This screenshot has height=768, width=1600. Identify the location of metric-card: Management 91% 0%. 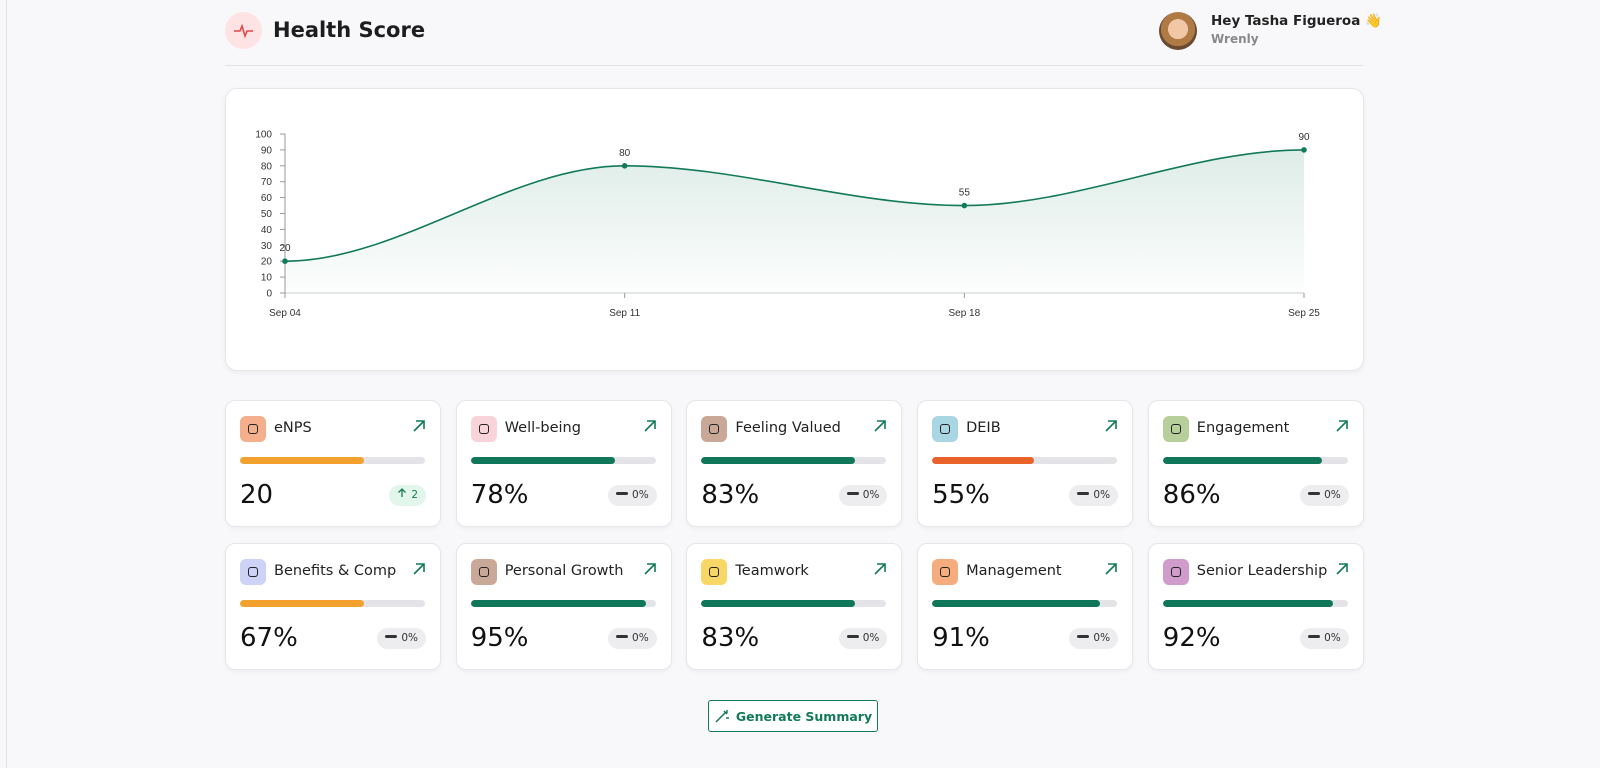
(1025, 606).